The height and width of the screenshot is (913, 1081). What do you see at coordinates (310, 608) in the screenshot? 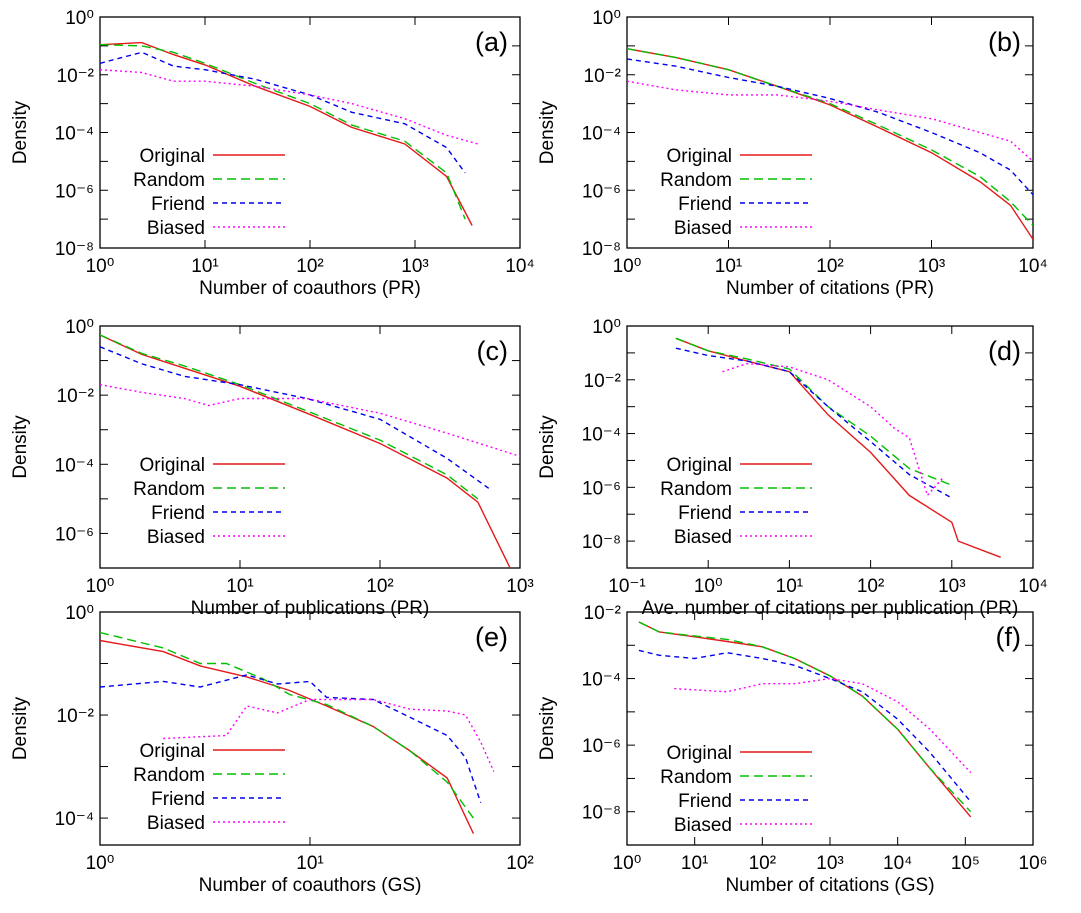
I see `x-axis-label: Number of publications (PR)` at bounding box center [310, 608].